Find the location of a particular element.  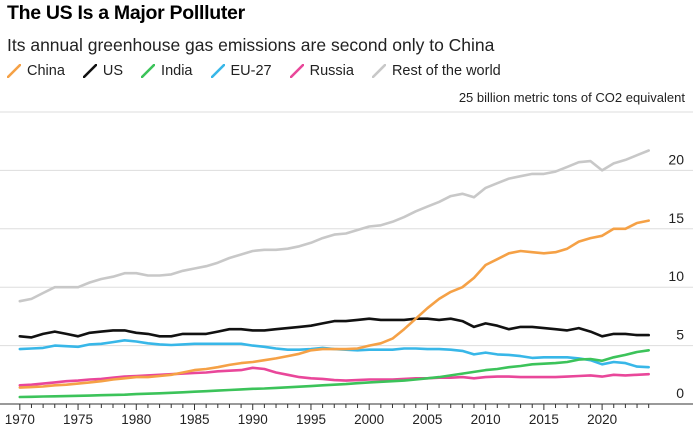

legend-item-russia: Russia is located at coordinates (321, 71).